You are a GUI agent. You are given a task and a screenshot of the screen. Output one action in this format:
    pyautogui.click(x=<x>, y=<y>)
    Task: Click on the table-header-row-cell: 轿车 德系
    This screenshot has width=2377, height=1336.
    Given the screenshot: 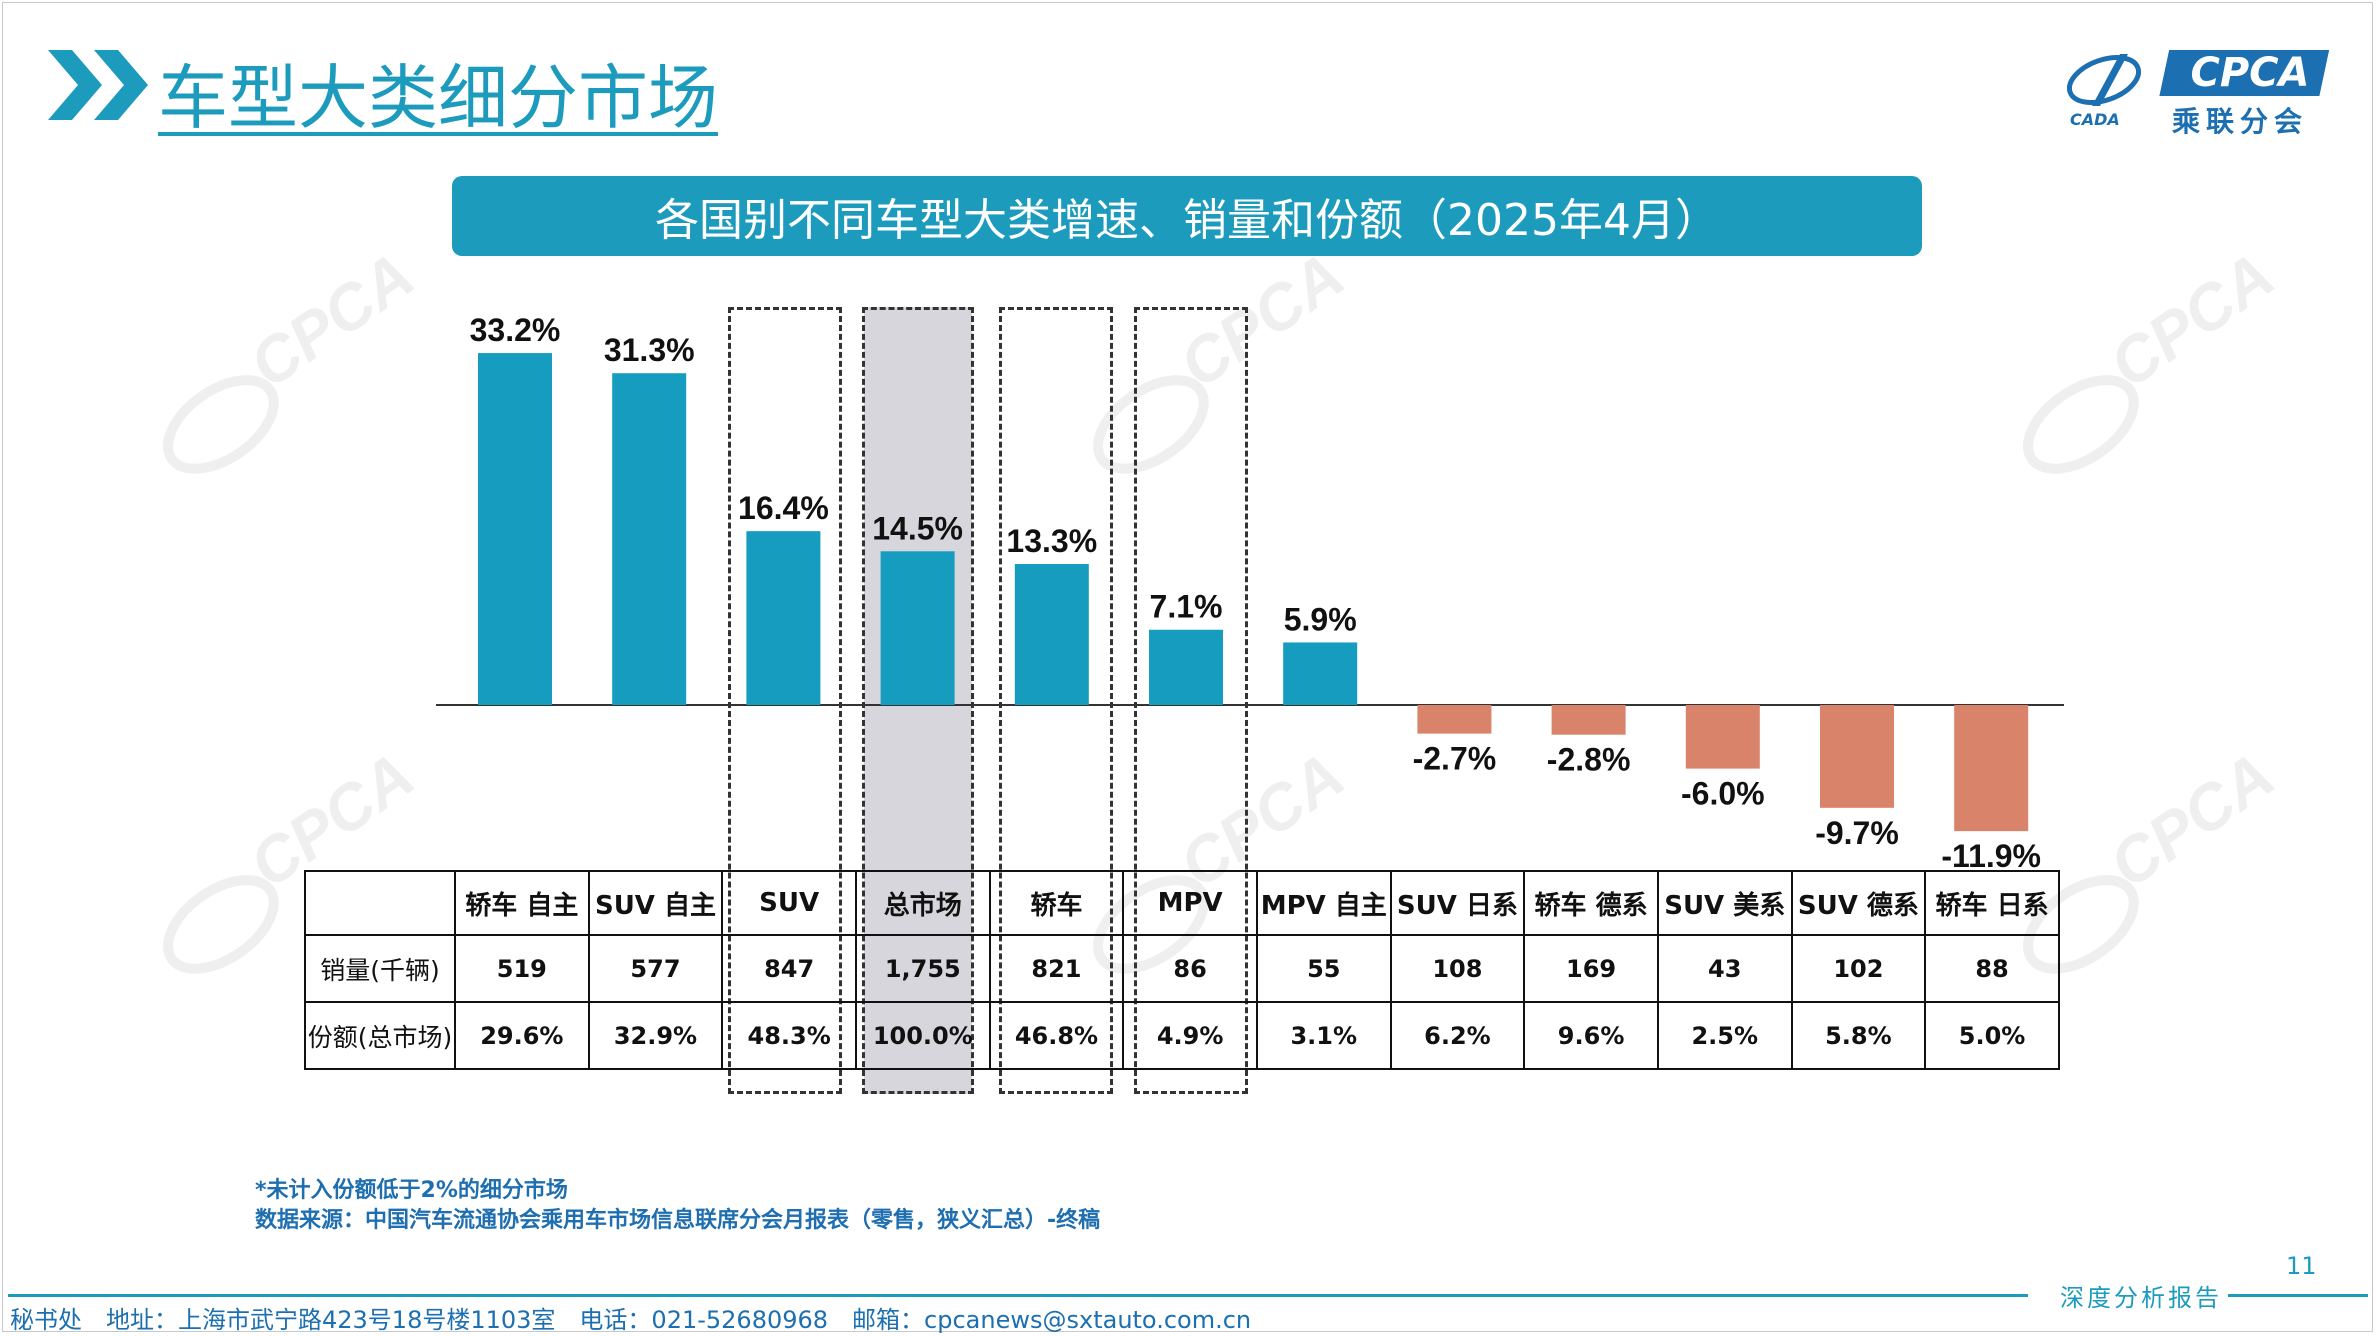 What is the action you would take?
    pyautogui.click(x=1591, y=903)
    